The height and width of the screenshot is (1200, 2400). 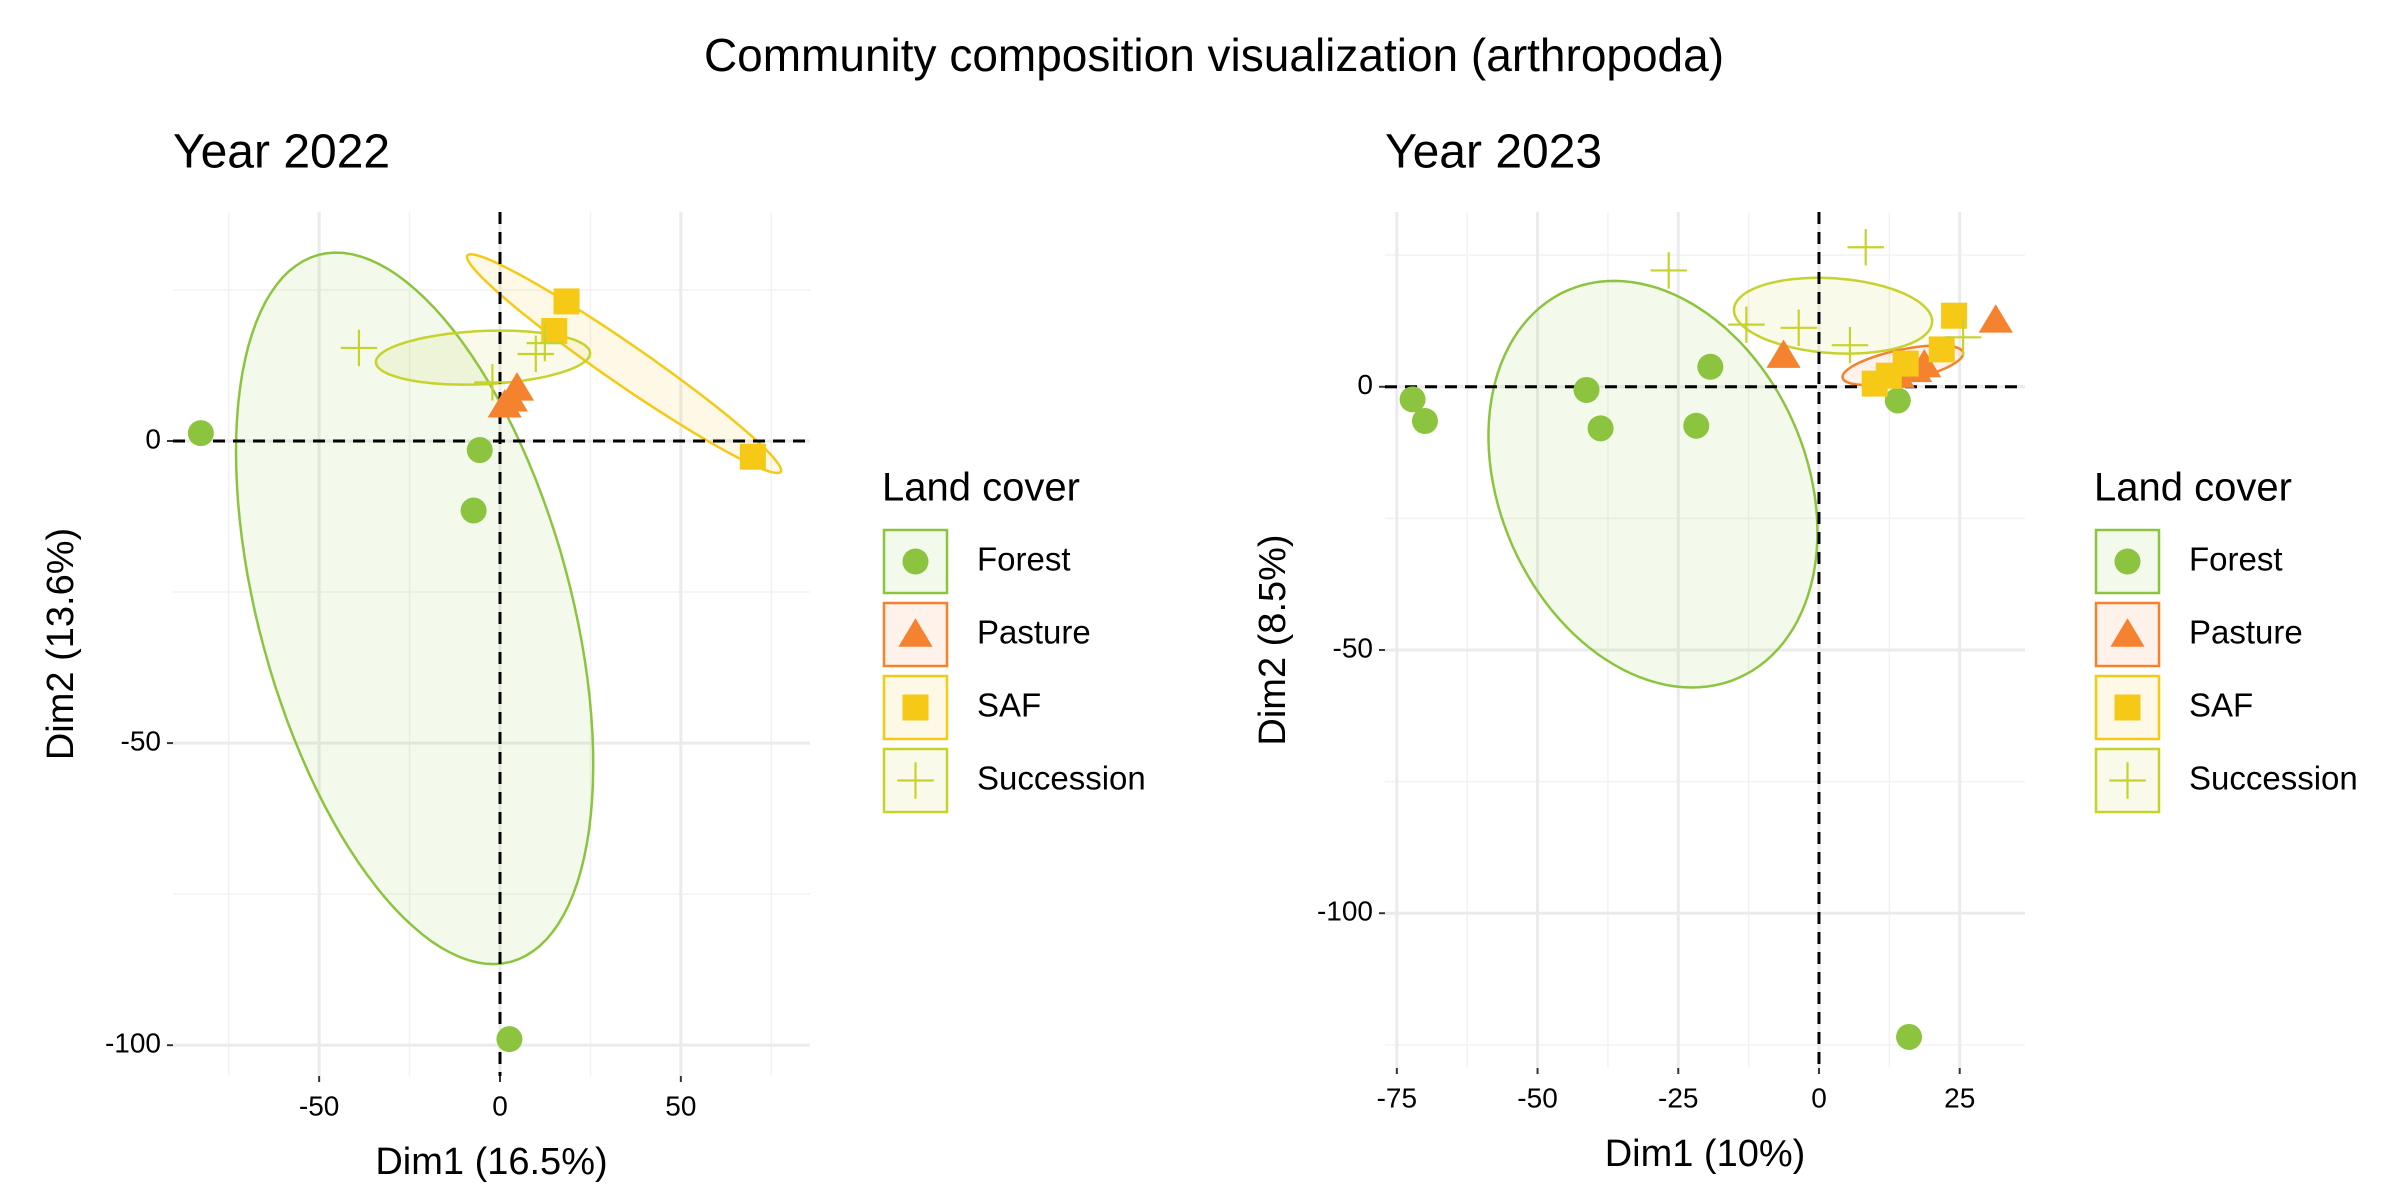 I want to click on x-axis-label: Dim1 (10%), so click(x=1705, y=1154).